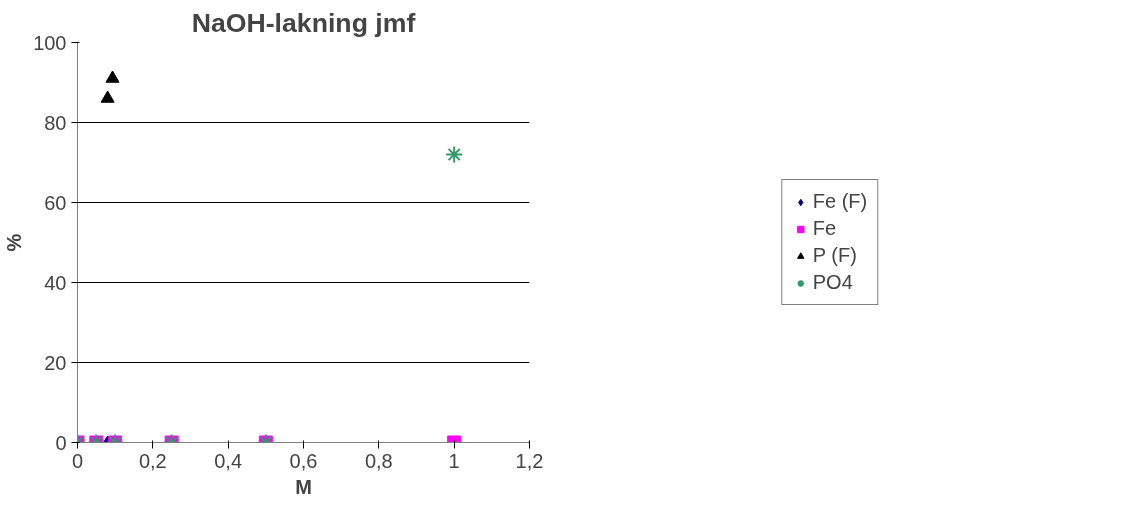 The image size is (1139, 508). What do you see at coordinates (529, 460) in the screenshot?
I see `x-tick-label: 1,2` at bounding box center [529, 460].